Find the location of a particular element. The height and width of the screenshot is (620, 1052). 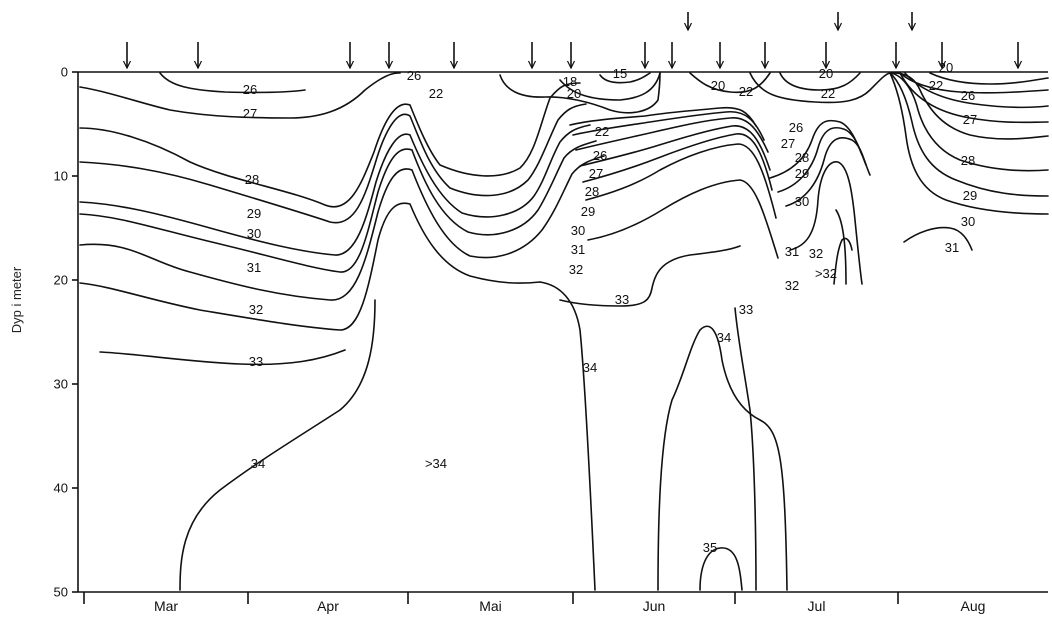

contour-label: 33 is located at coordinates (746, 309).